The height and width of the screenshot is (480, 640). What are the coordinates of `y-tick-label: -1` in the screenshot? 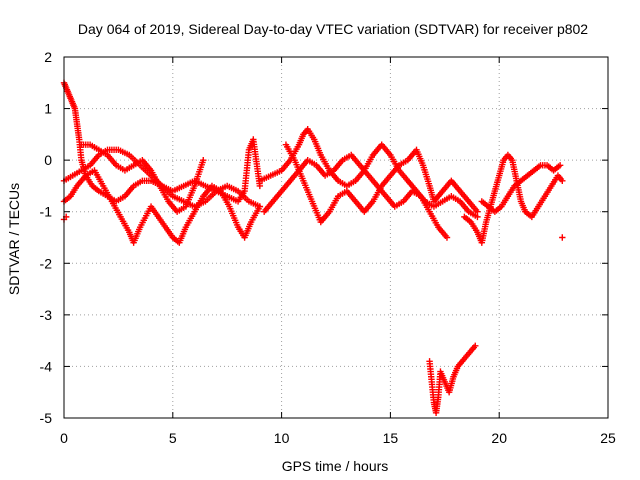 It's located at (46, 212).